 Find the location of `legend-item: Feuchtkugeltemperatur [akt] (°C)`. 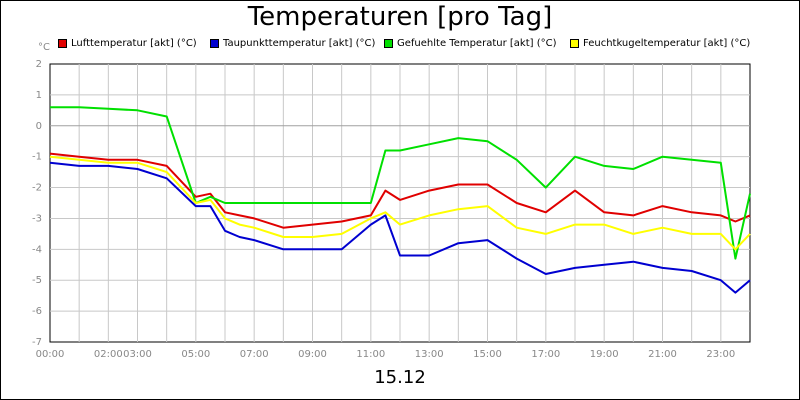

legend-item: Feuchtkugeltemperatur [akt] (°C) is located at coordinates (660, 43).